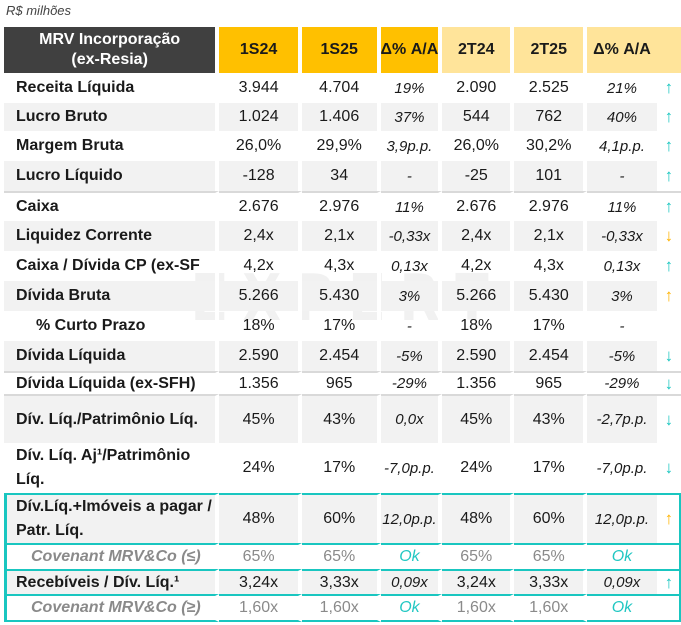 Image resolution: width=681 pixels, height=625 pixels. Describe the element at coordinates (478, 608) in the screenshot. I see `cell-2t24: 1,60x` at that location.